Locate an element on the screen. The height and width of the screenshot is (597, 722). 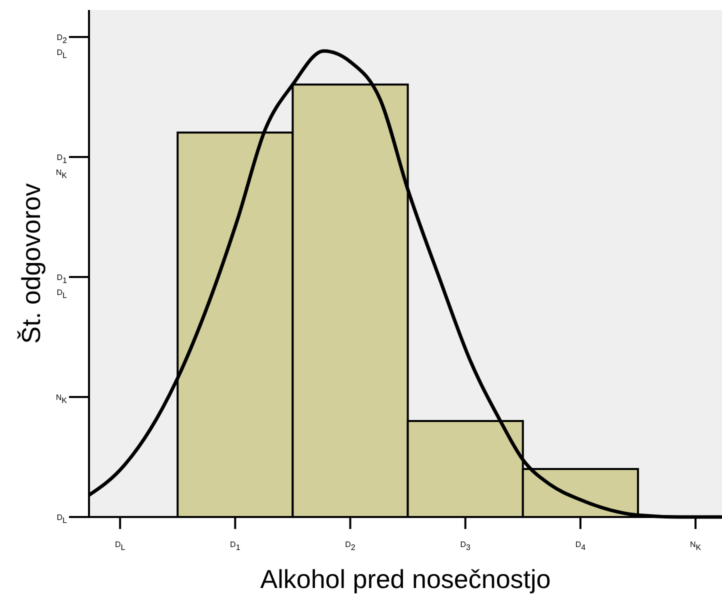
y-axis-title: Št. odgovorov is located at coordinates (31, 263).